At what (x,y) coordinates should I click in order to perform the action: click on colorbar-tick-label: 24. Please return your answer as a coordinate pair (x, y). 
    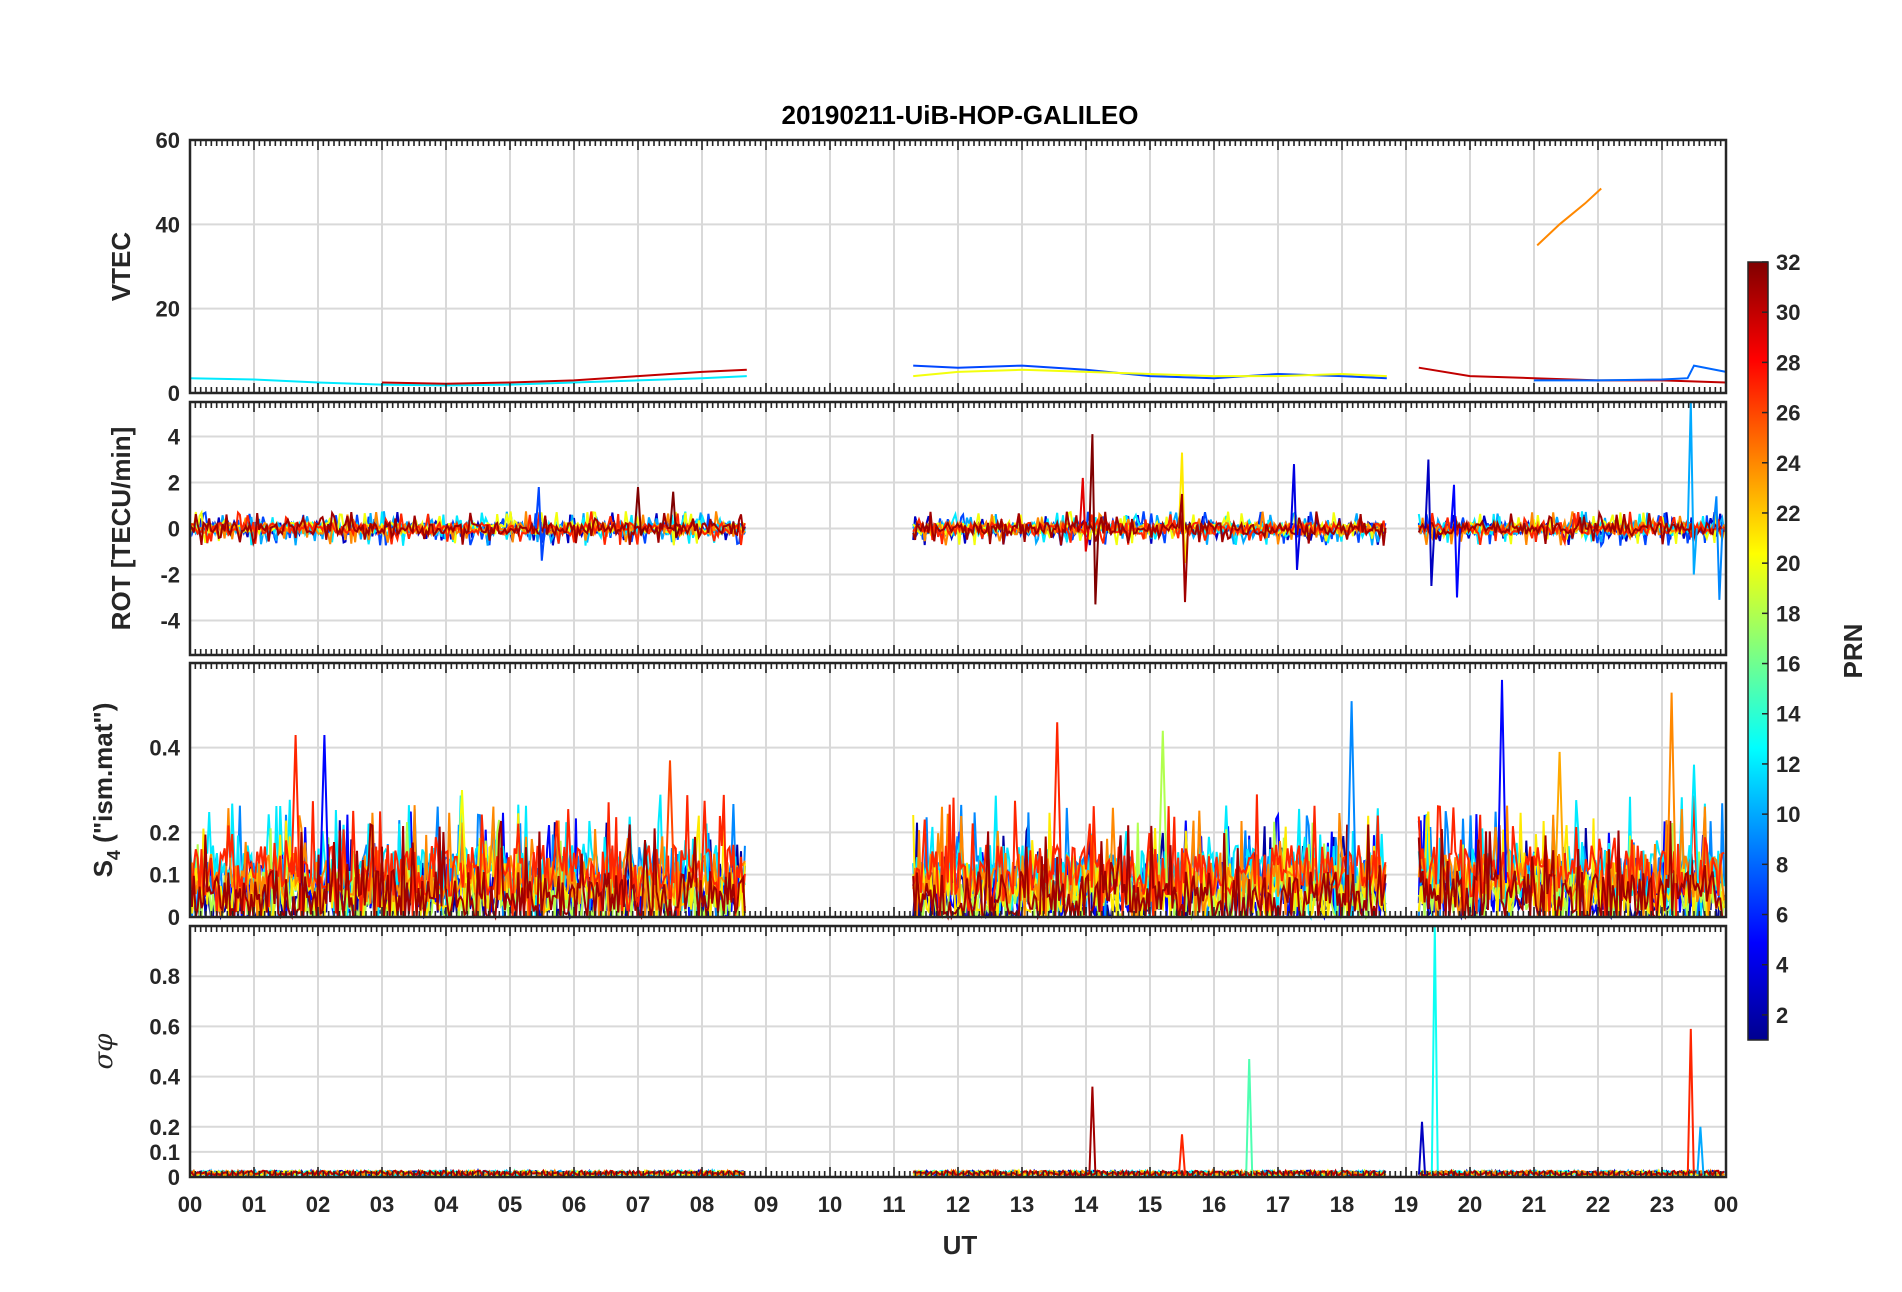
    Looking at the image, I should click on (1788, 463).